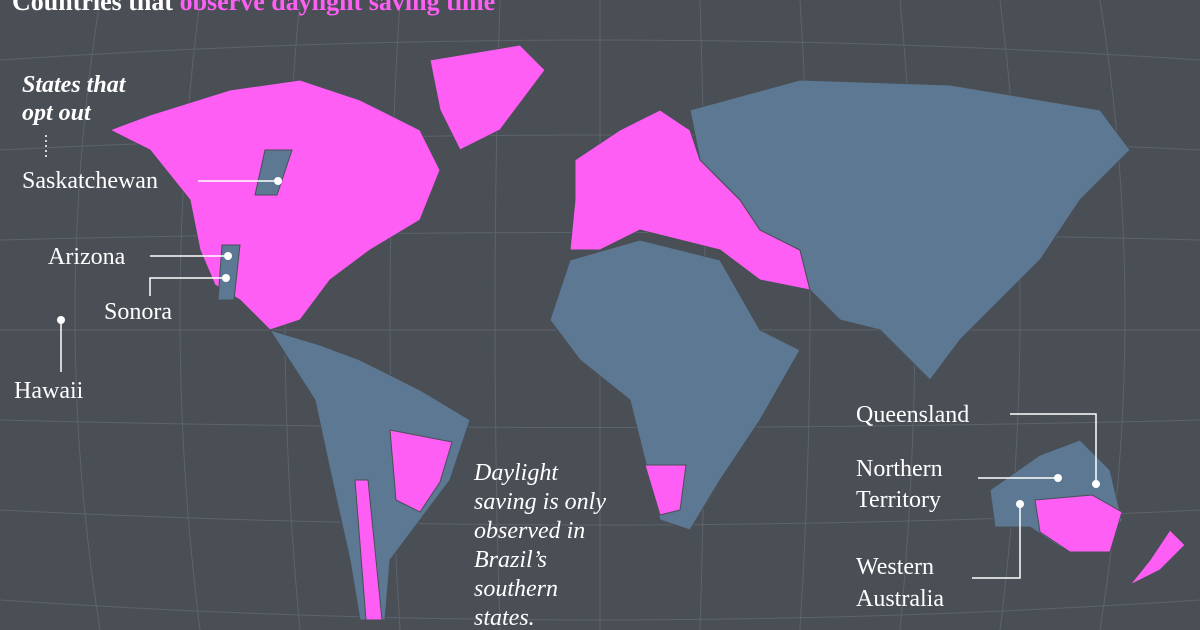 The image size is (1200, 630). What do you see at coordinates (338, 8) in the screenshot?
I see `title-highlight: observe daylight saving time` at bounding box center [338, 8].